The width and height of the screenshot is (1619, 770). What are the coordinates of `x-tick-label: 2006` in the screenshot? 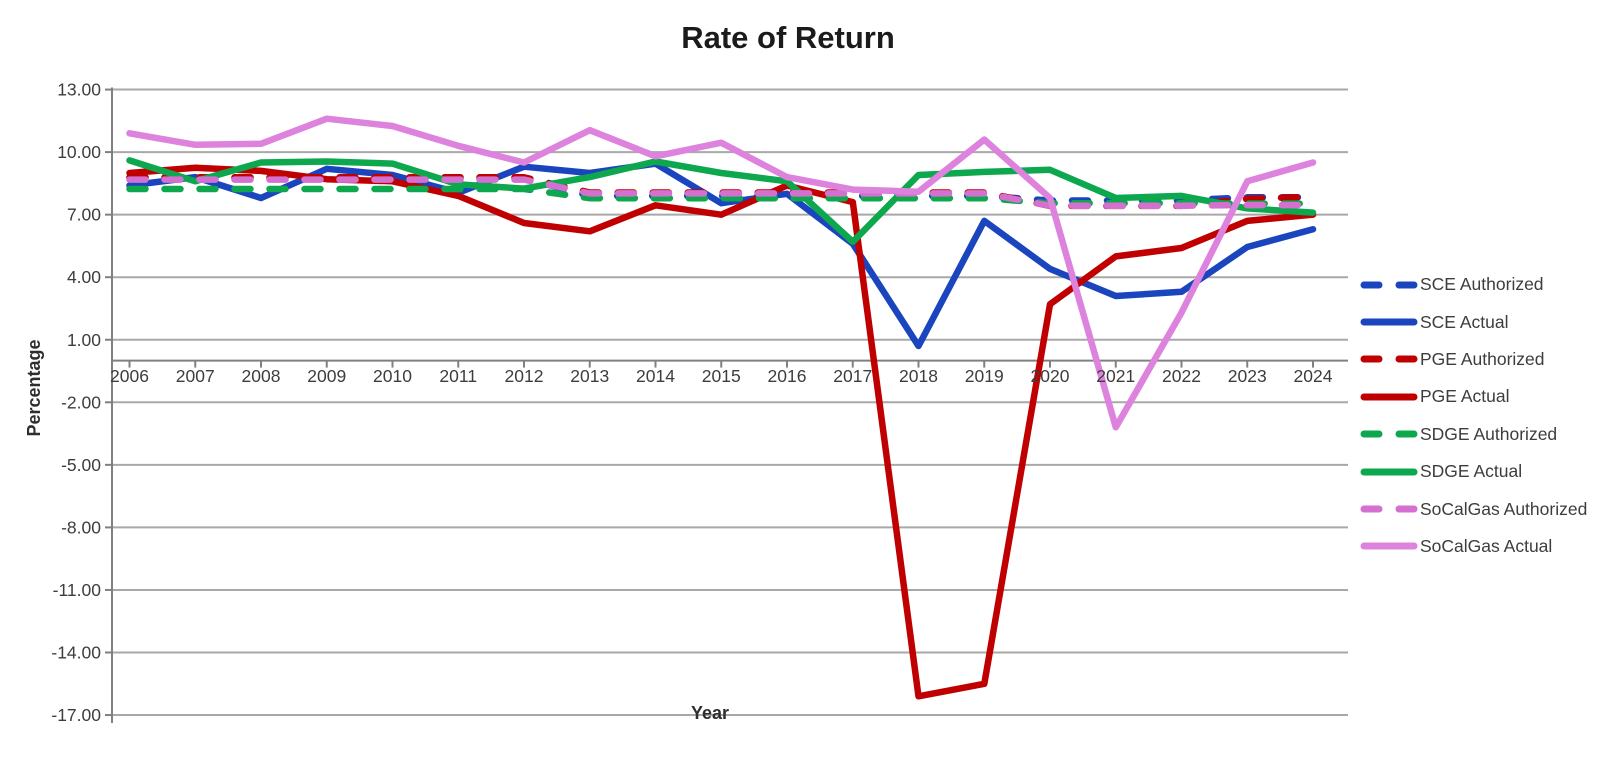 It's located at (129, 376).